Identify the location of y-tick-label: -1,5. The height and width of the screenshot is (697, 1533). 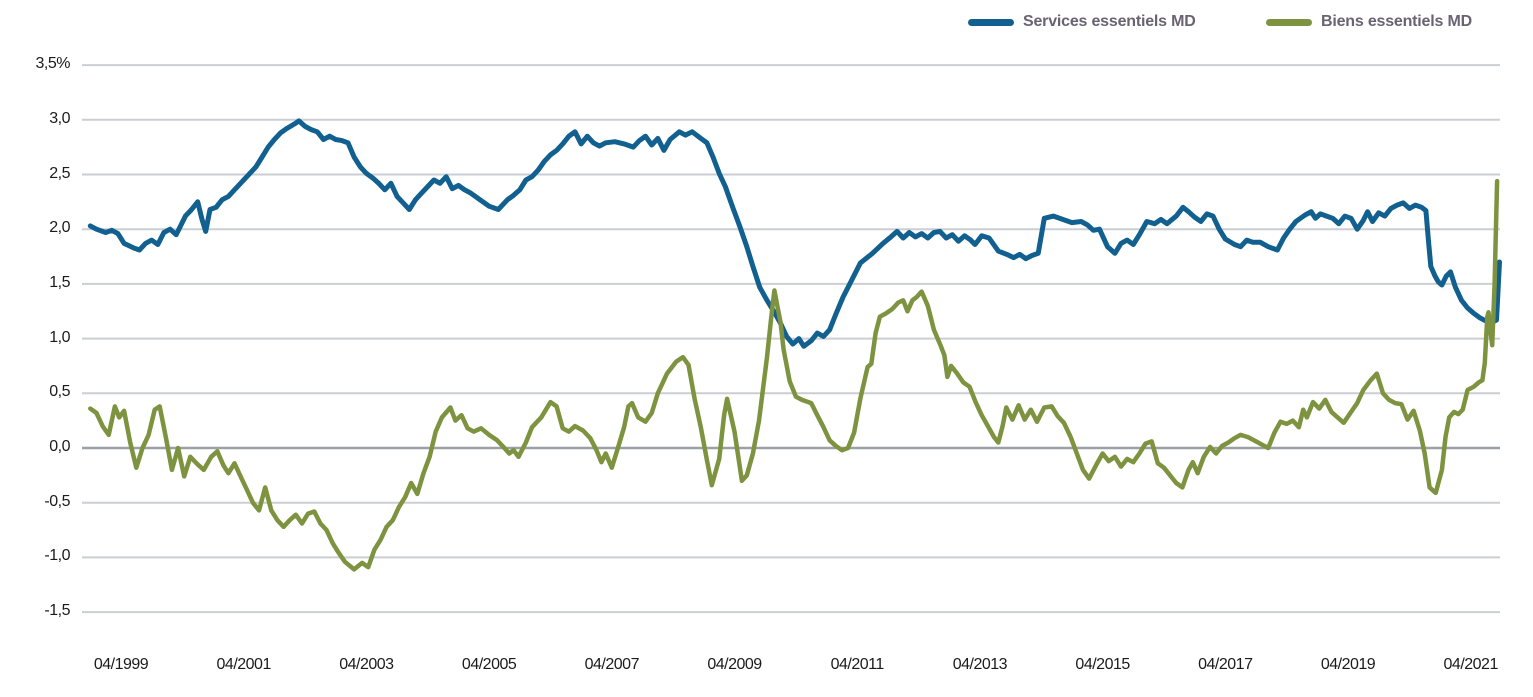
(57, 611).